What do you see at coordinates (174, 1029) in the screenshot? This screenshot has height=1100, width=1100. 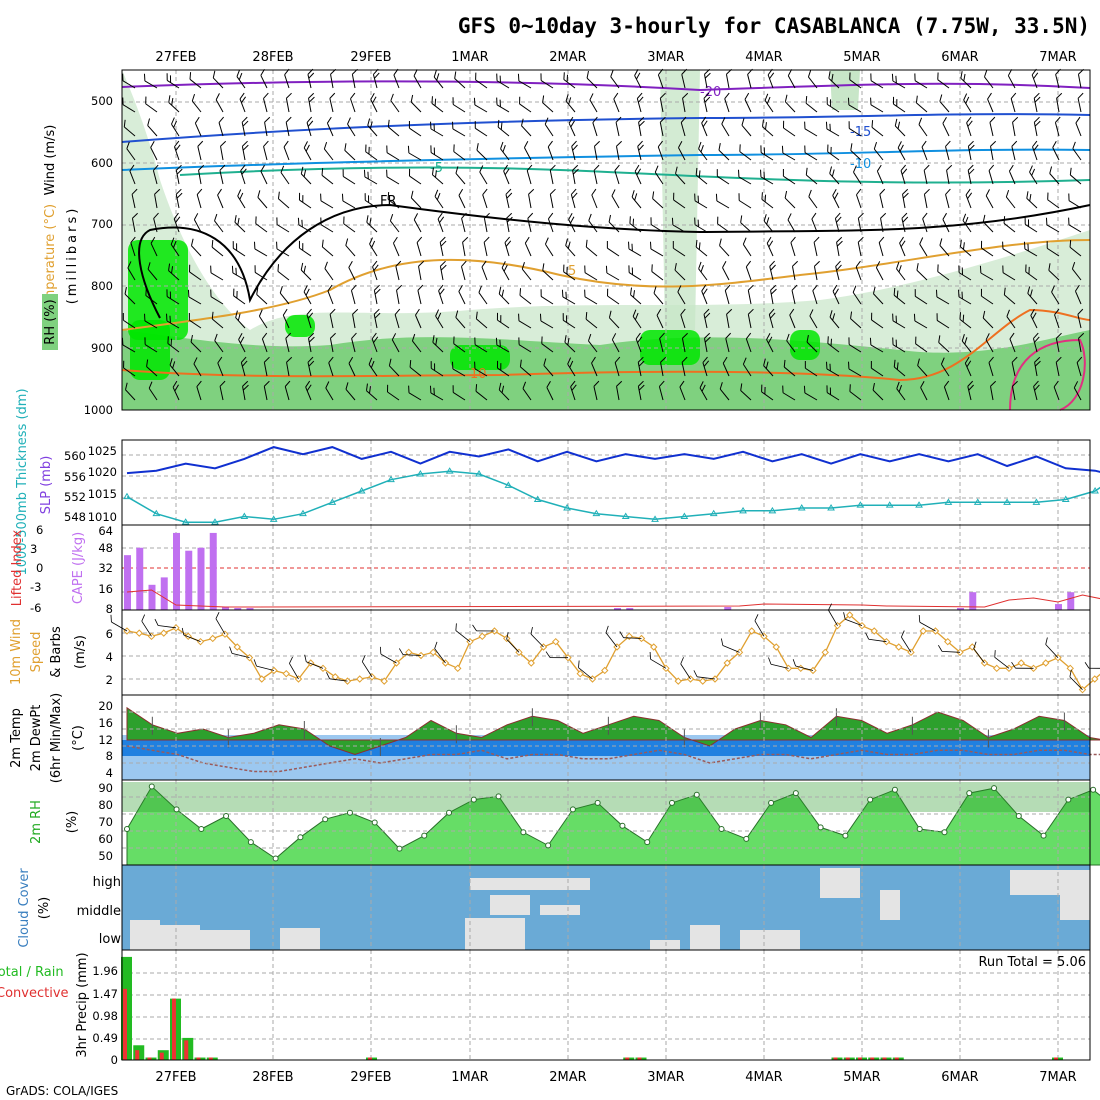 I see `precip-rain-bar` at bounding box center [174, 1029].